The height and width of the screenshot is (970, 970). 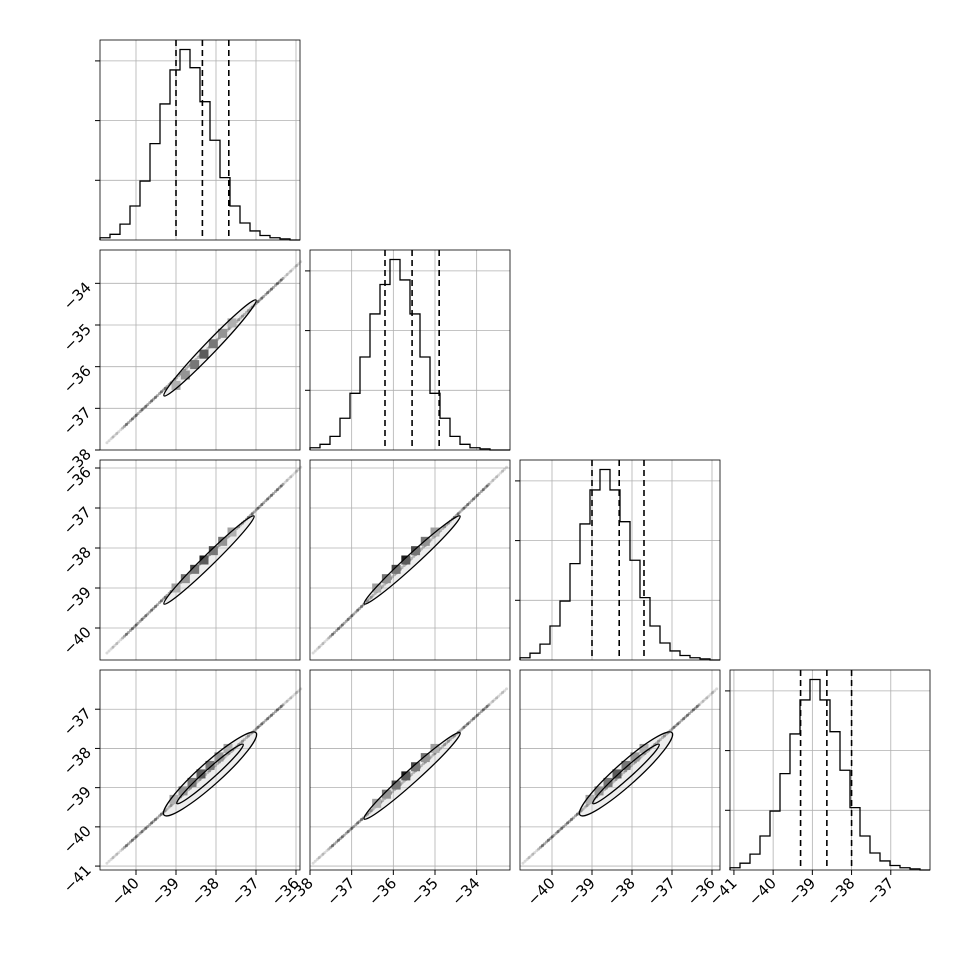 I want to click on scatter-3-1-frame, so click(x=410, y=770).